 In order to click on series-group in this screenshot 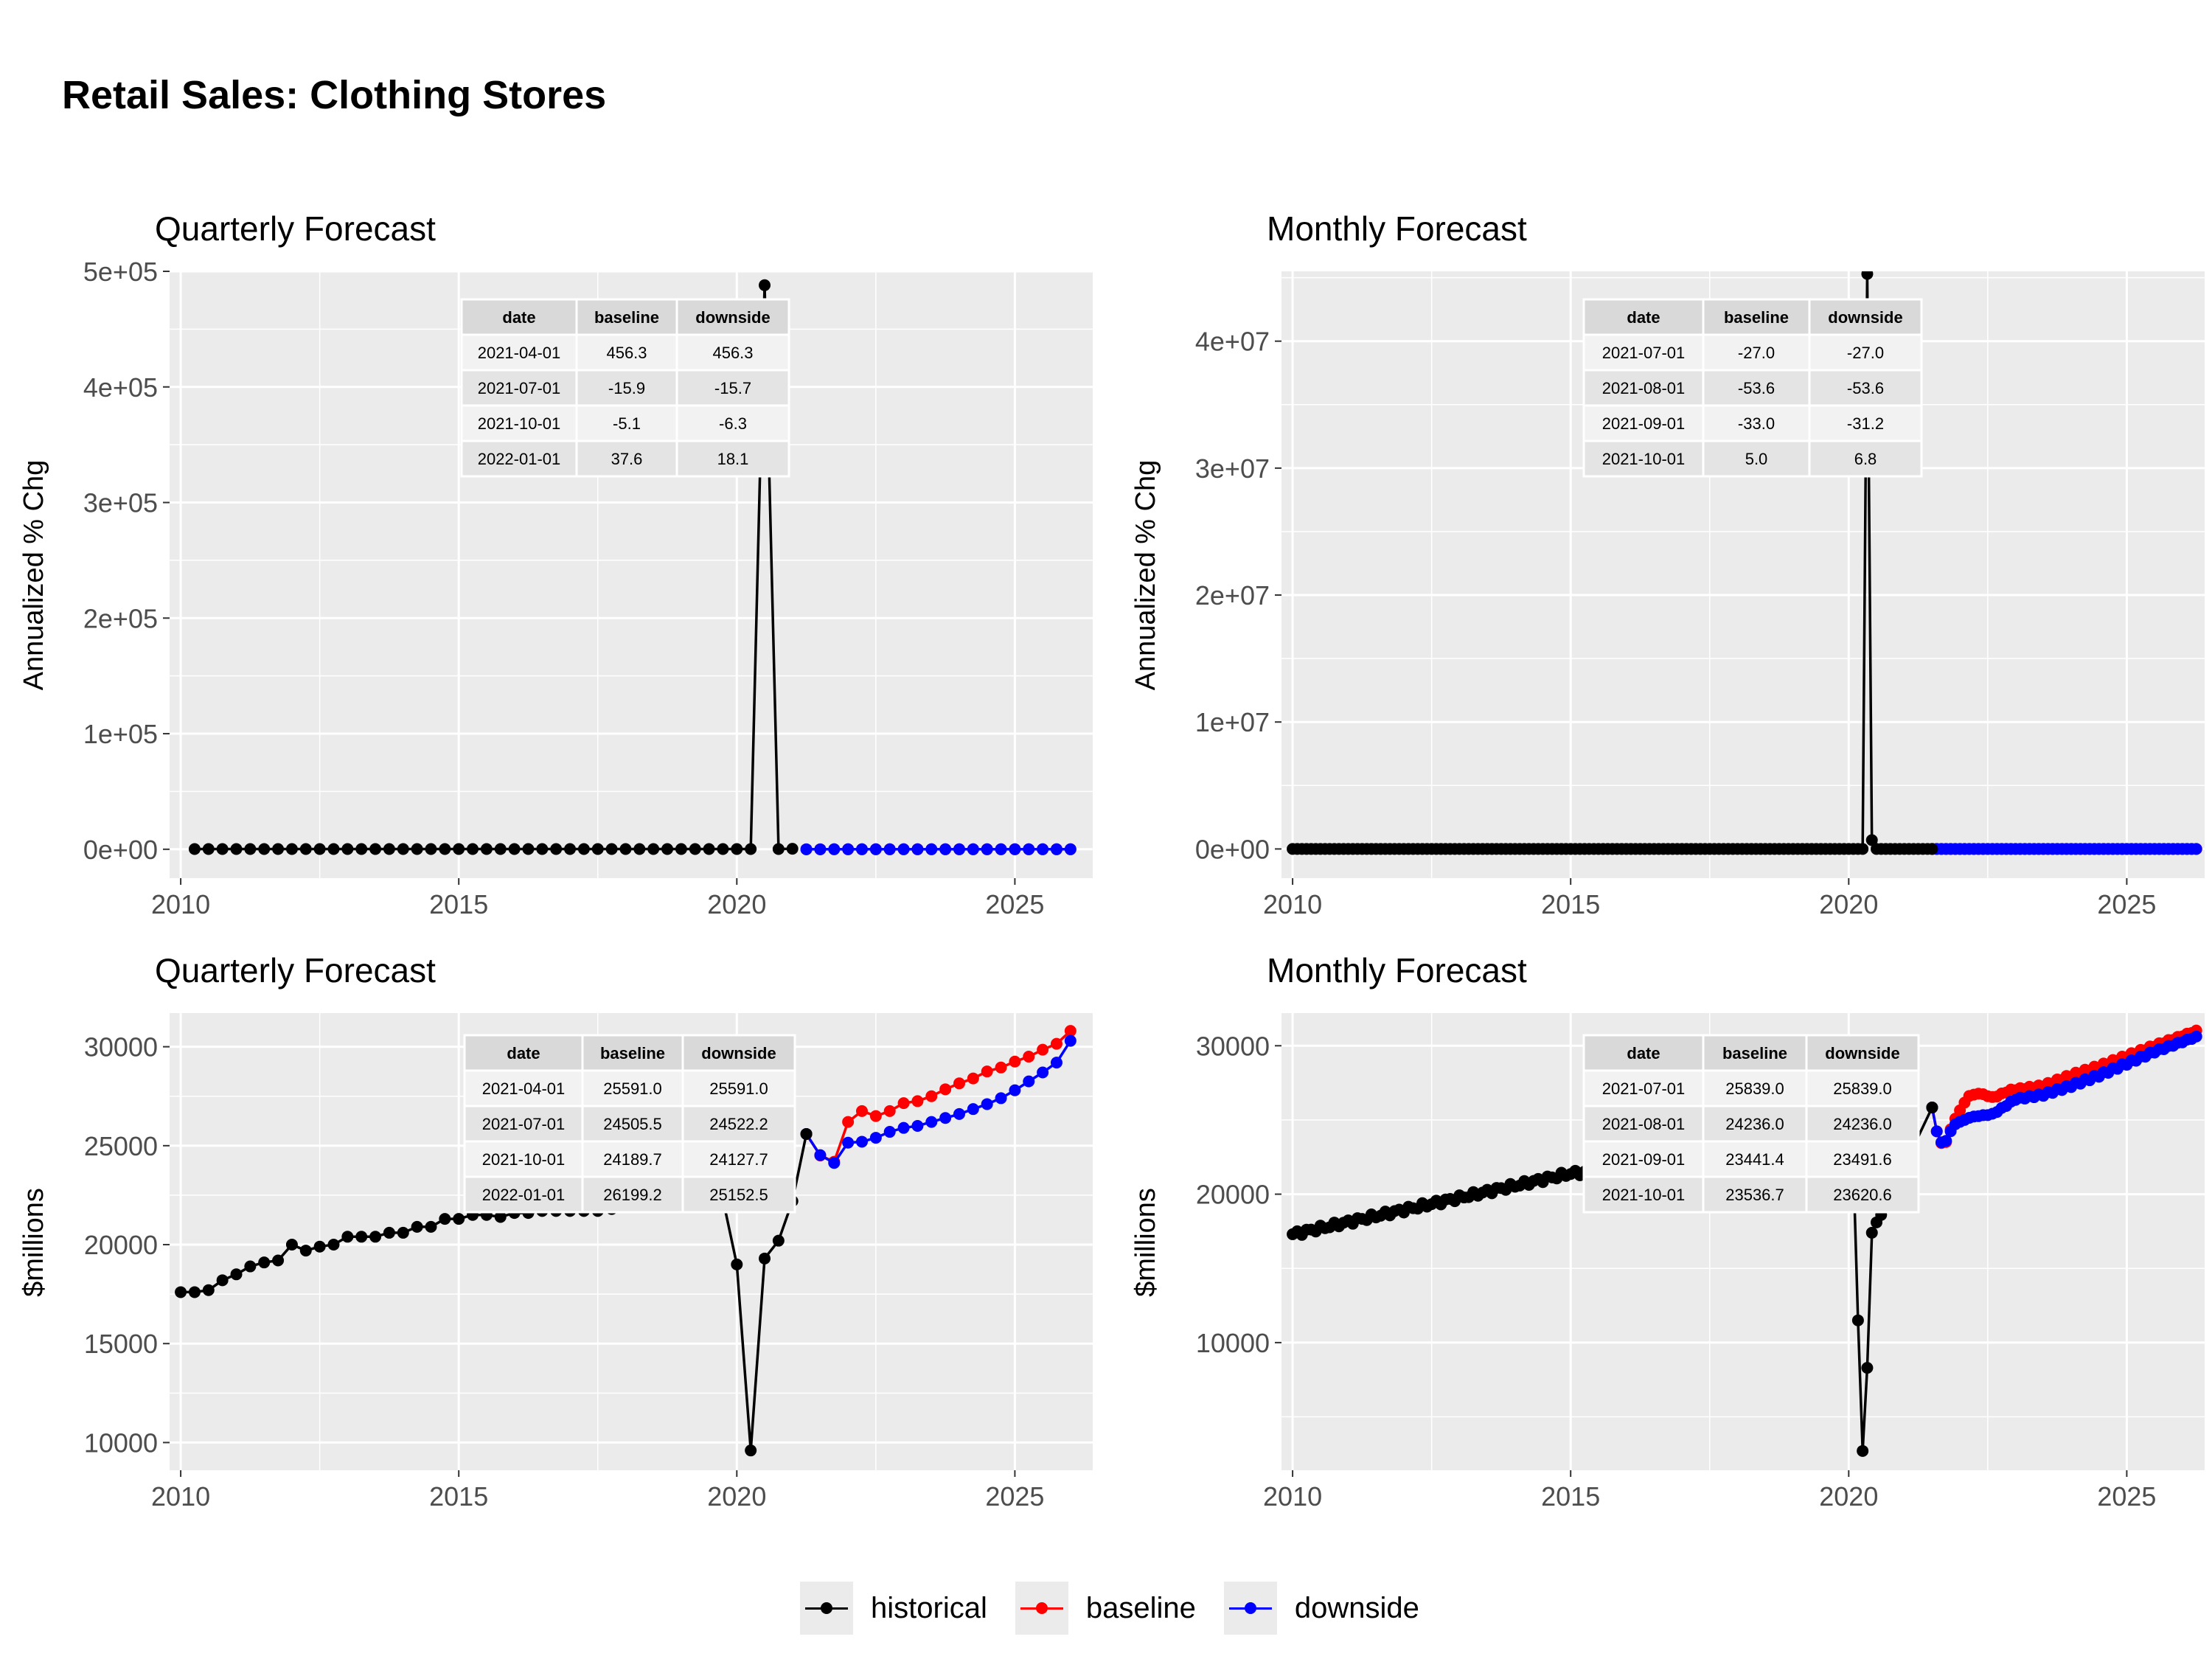, I will do `click(1744, 563)`.